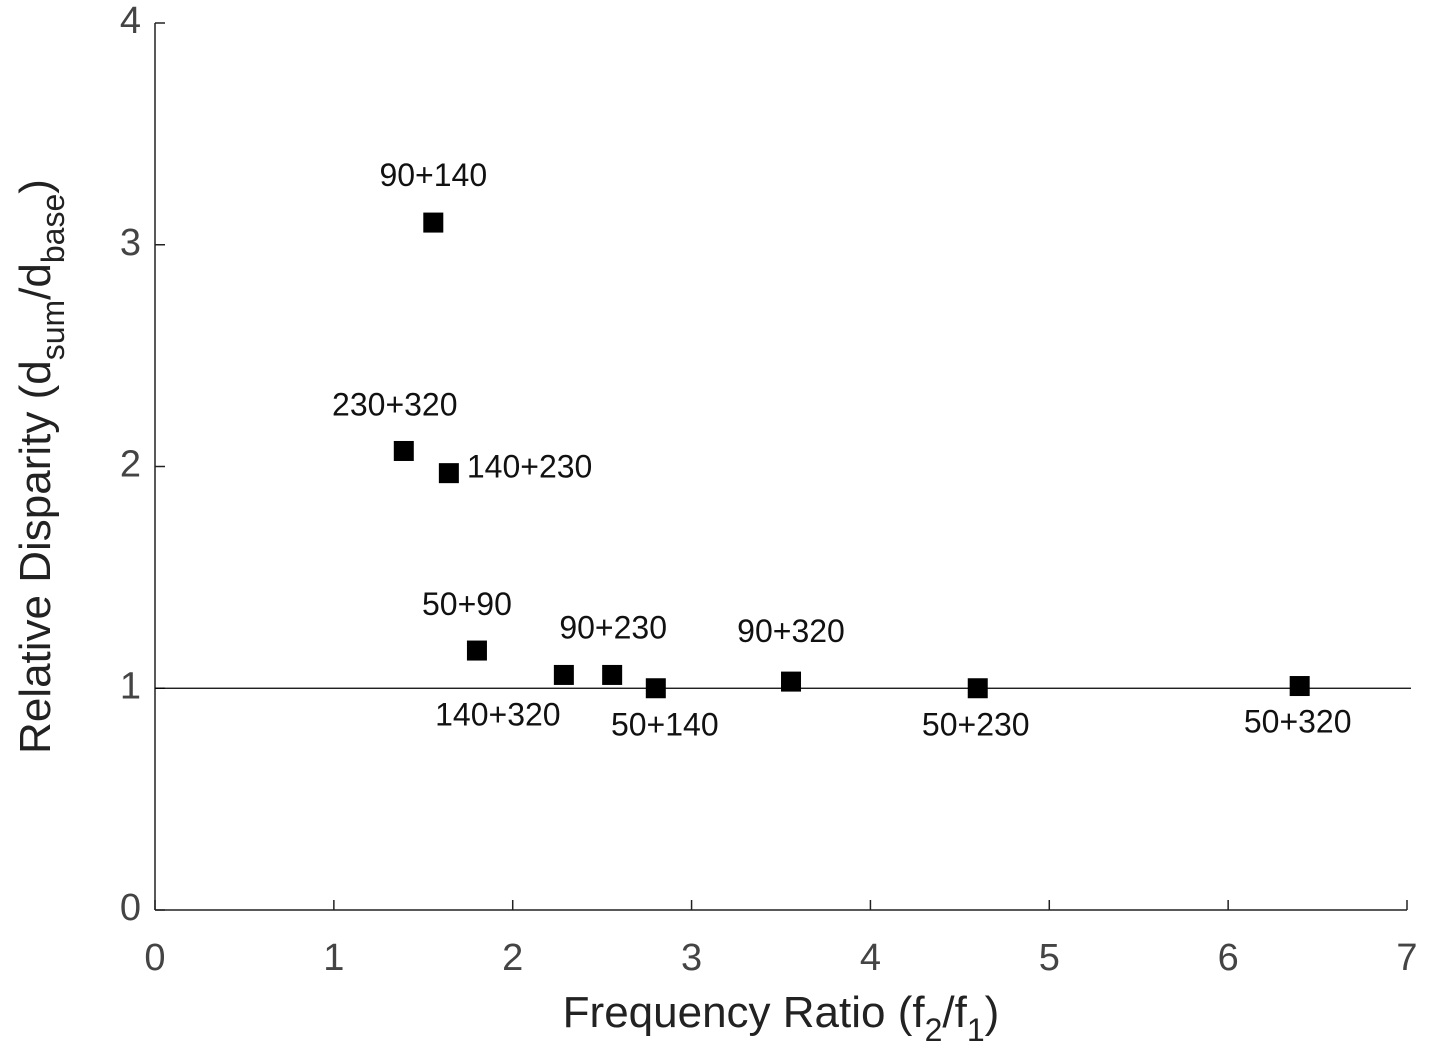  Describe the element at coordinates (613, 627) in the screenshot. I see `point-label: 90+230` at that location.